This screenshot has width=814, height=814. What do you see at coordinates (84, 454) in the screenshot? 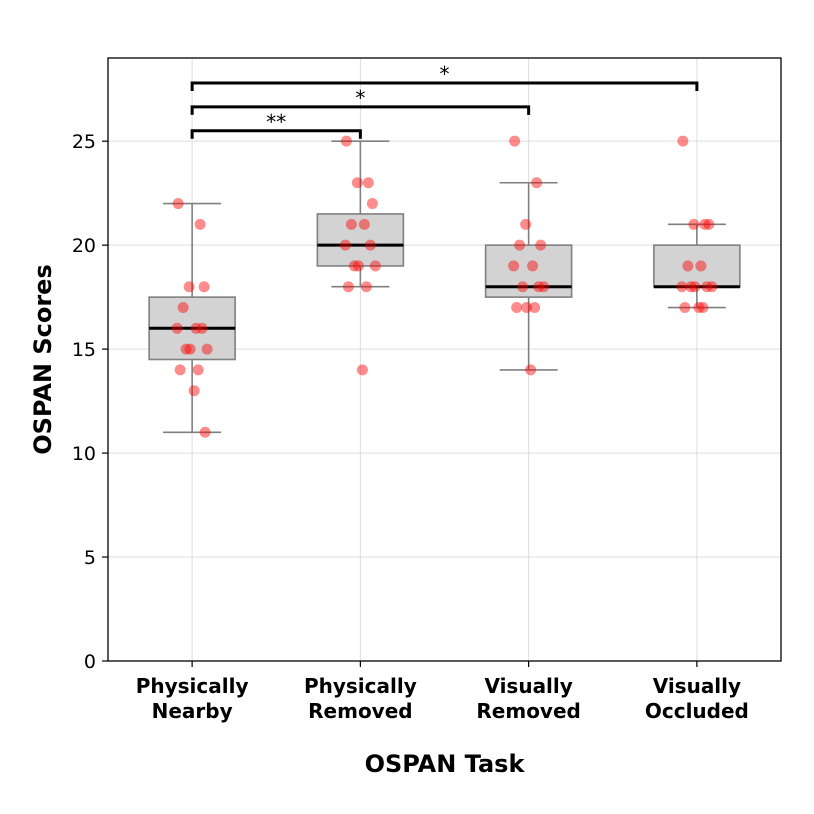
I see `y-tick-label: 10` at bounding box center [84, 454].